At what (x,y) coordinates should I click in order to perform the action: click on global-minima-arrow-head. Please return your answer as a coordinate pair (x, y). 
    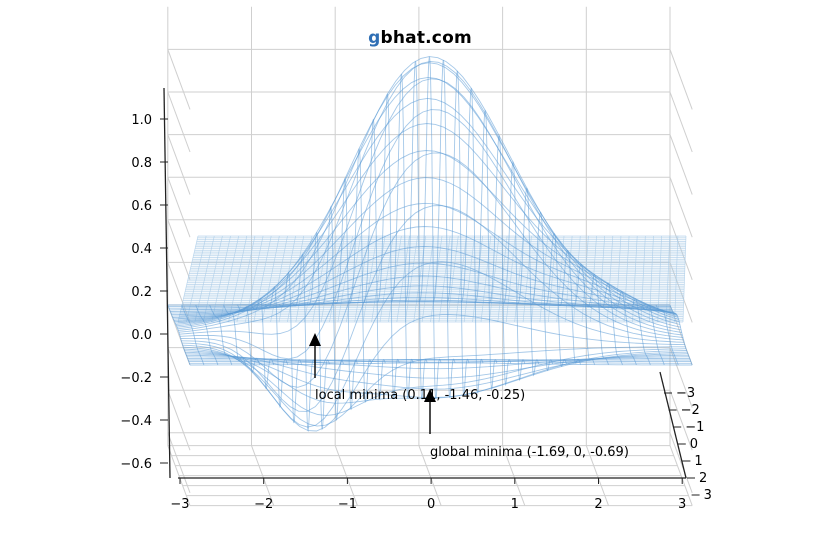
    Looking at the image, I should click on (430, 395).